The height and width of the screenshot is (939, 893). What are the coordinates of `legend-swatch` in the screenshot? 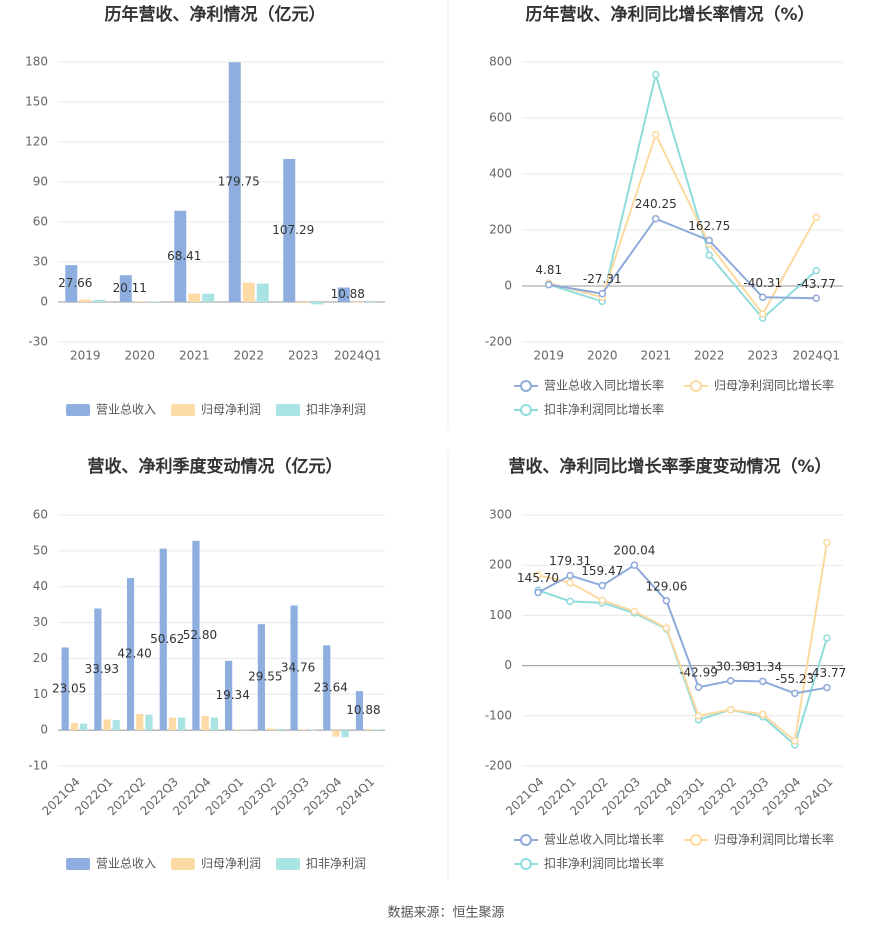 It's located at (526, 386).